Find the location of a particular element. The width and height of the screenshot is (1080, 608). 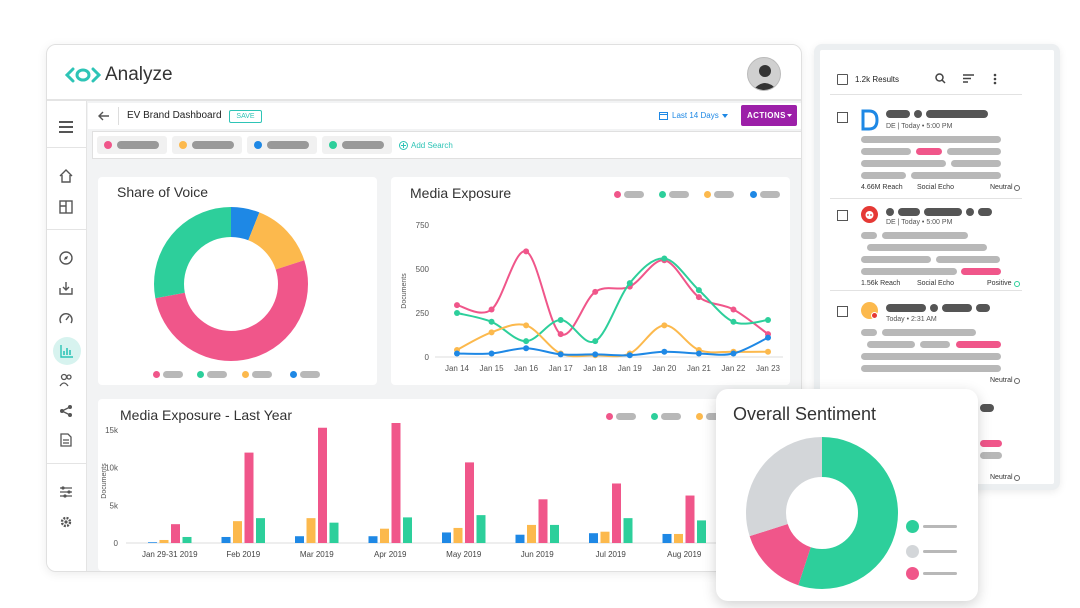

save-button: SAVE is located at coordinates (245, 116).